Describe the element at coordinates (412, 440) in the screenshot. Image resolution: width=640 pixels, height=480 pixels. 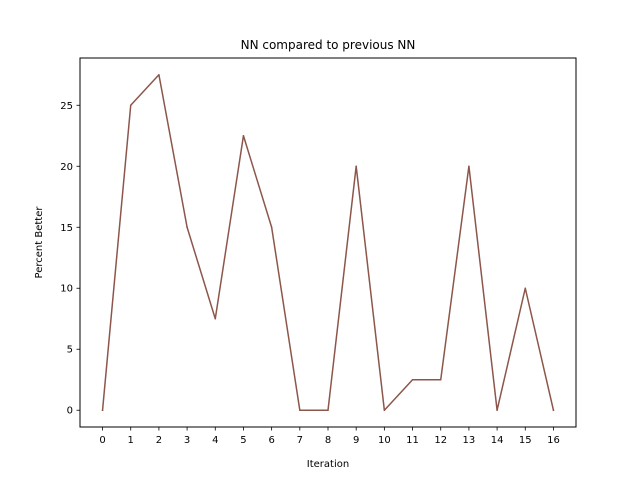
I see `x-tick-label: 11` at that location.